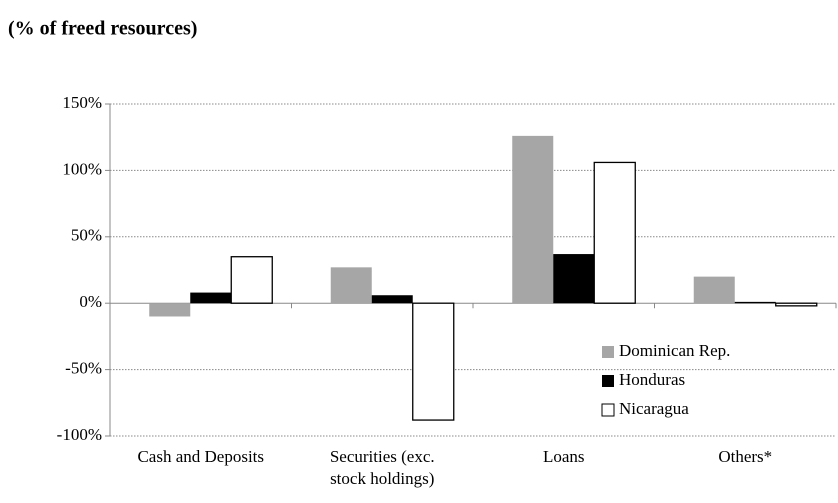 This screenshot has height=503, width=838. What do you see at coordinates (82, 102) in the screenshot?
I see `y-tick-label: 150%` at bounding box center [82, 102].